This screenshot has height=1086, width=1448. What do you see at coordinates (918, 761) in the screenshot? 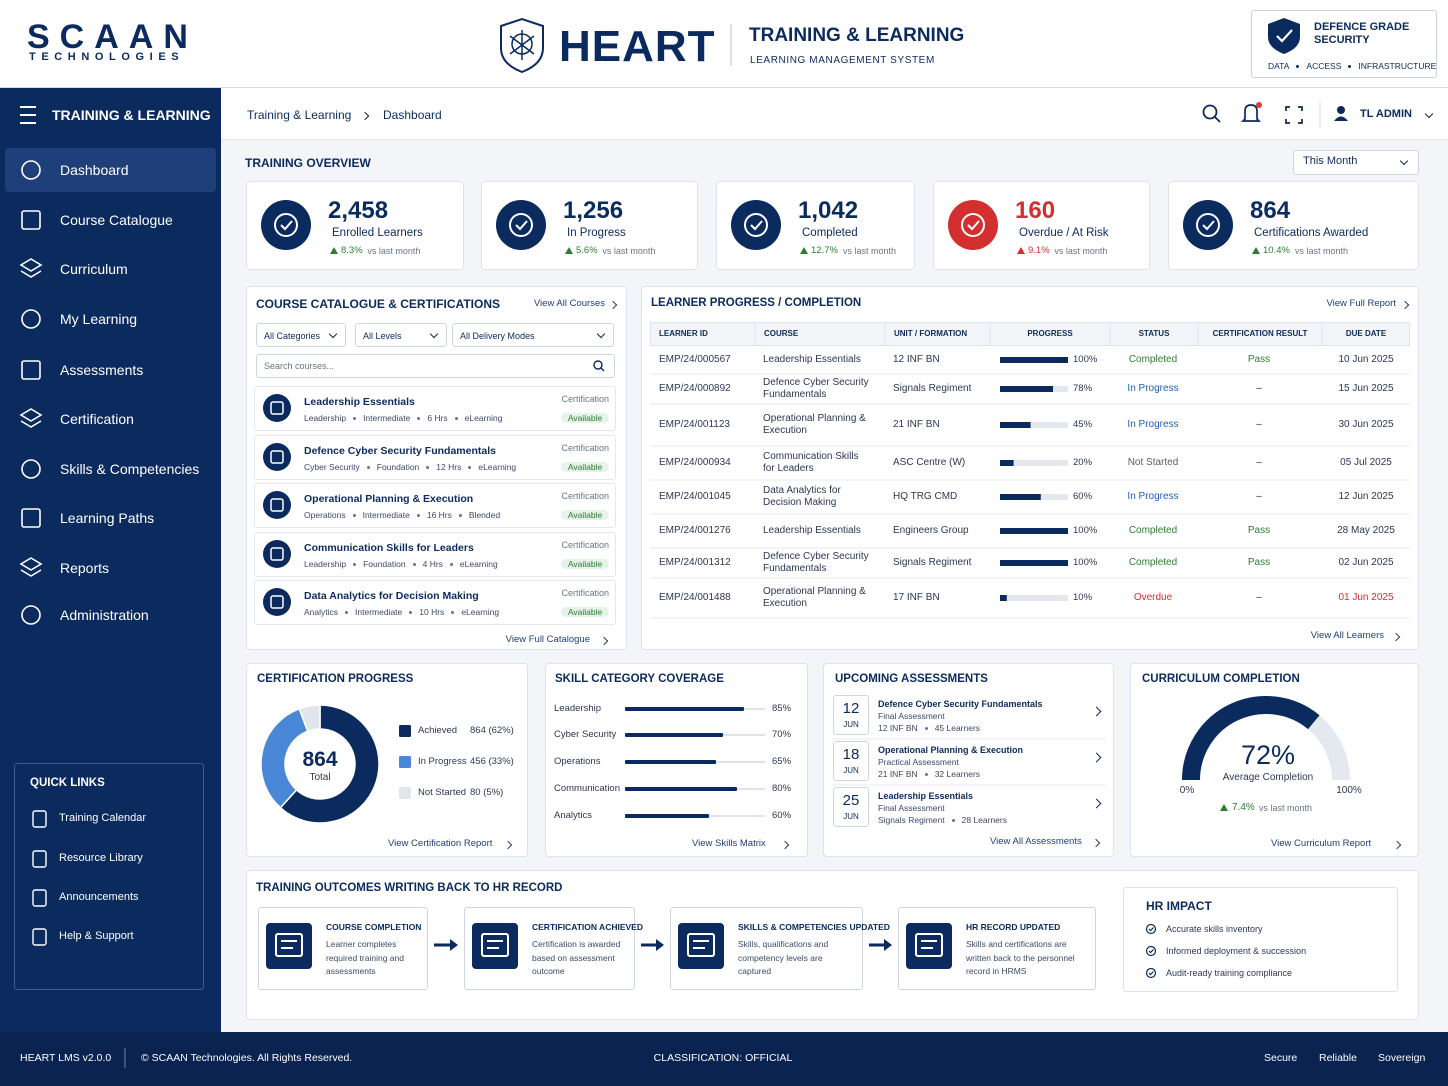
I see `assessment-type: Practical Assessment` at bounding box center [918, 761].